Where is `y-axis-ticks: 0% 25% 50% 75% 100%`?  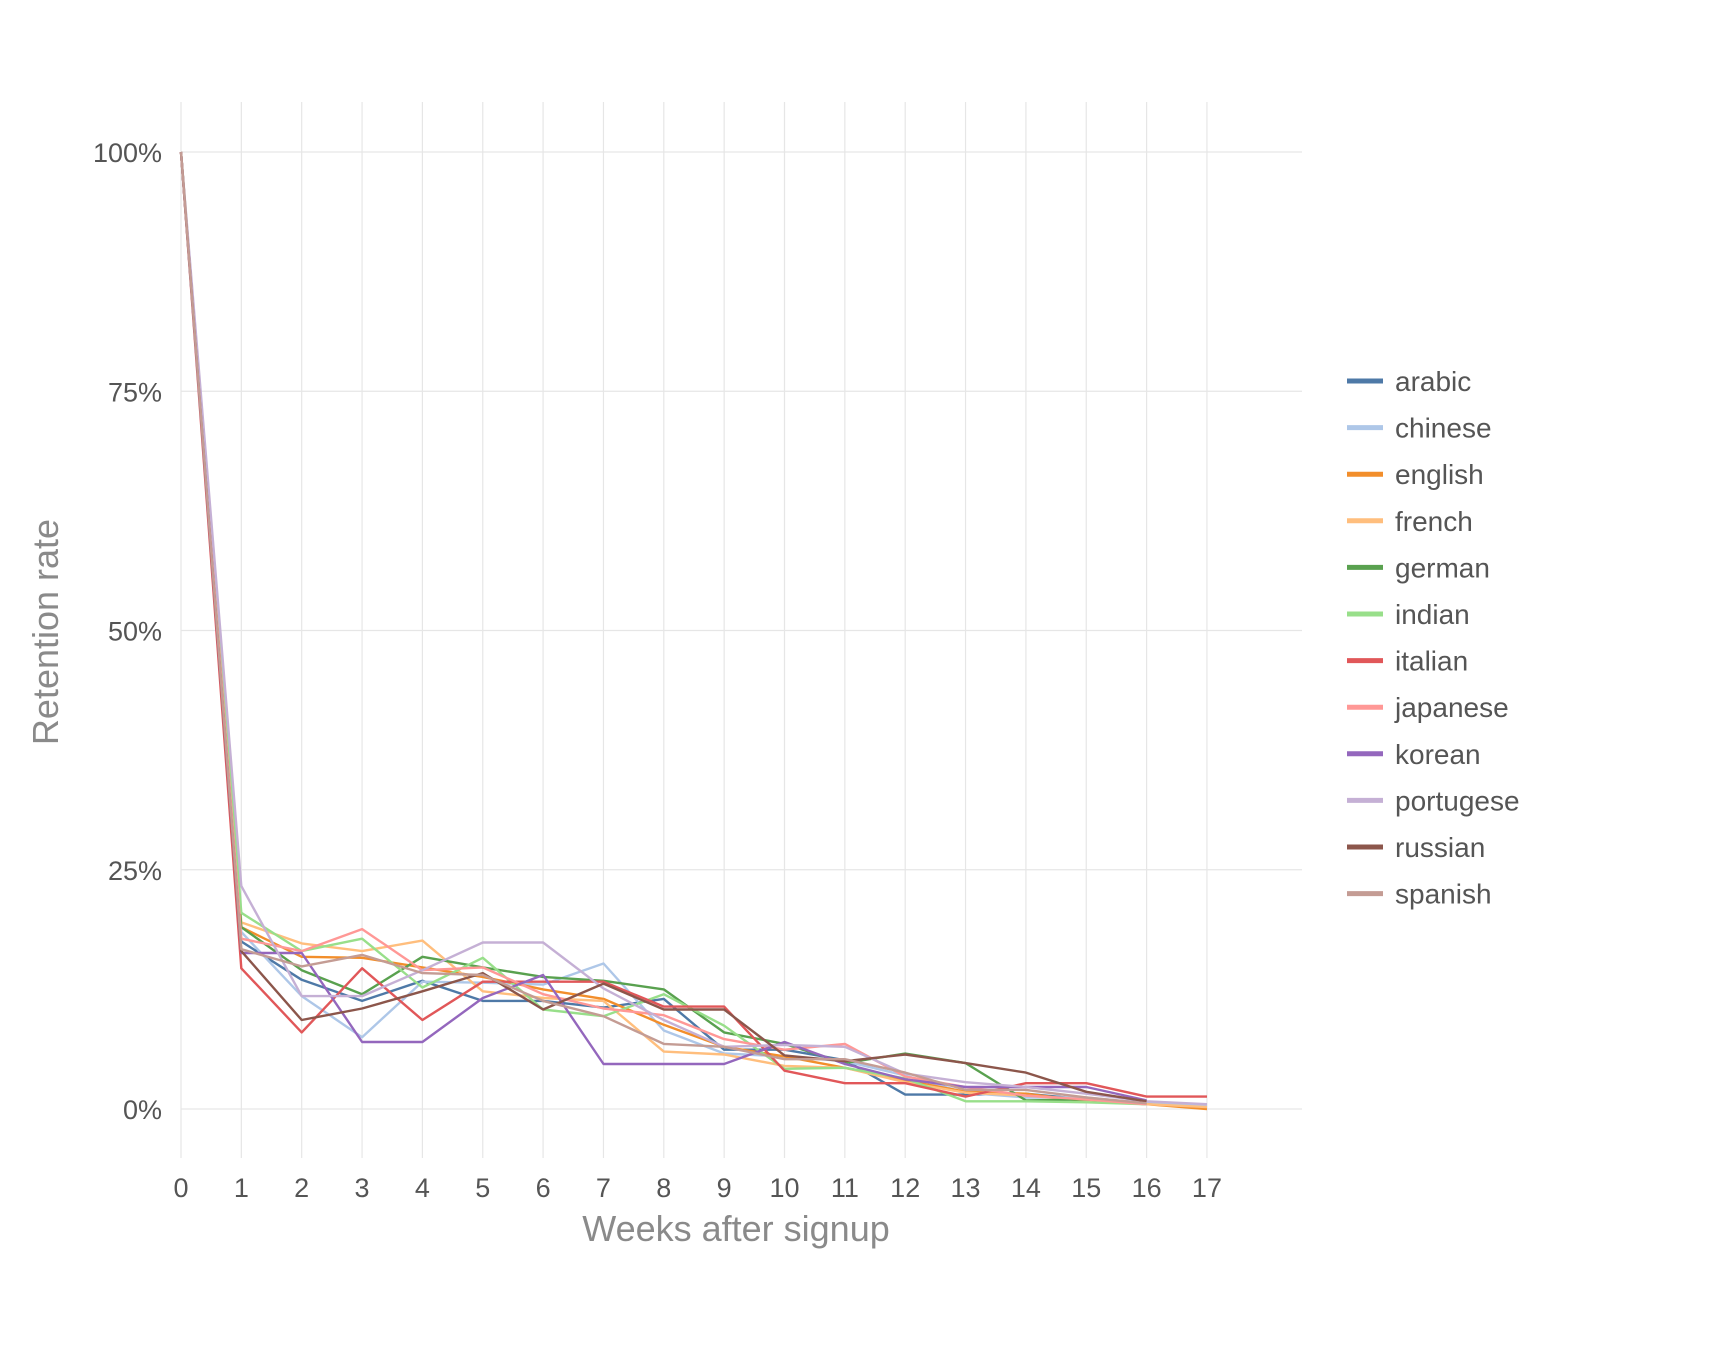
y-axis-ticks: 0% 25% 50% 75% 100% is located at coordinates (127, 631).